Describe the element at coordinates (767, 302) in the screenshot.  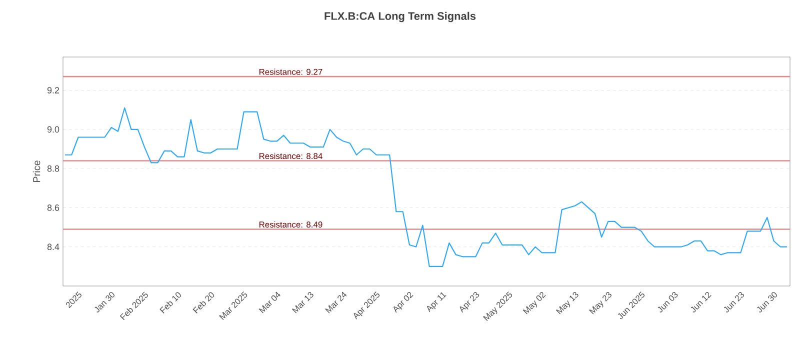
I see `x-tick-label: Jun 30` at that location.